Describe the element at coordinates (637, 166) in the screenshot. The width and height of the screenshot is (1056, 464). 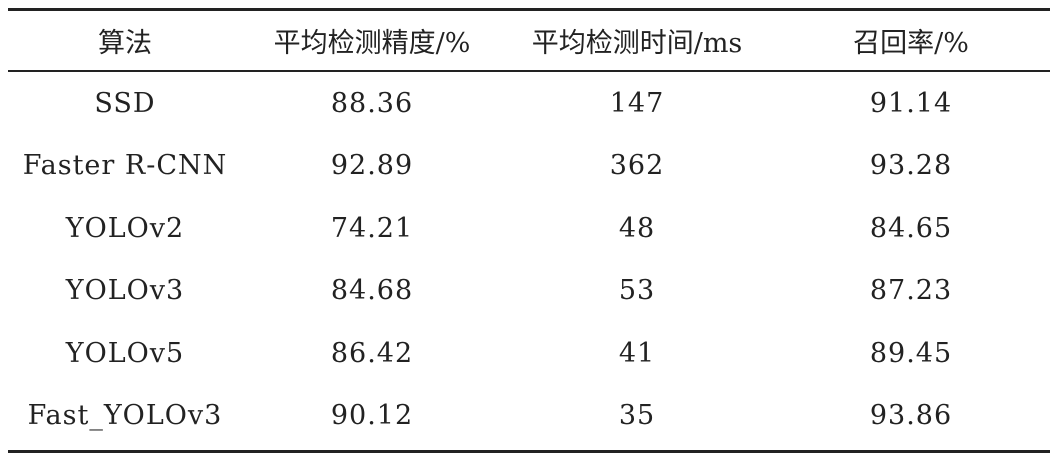
I see `cell-time: 362` at that location.